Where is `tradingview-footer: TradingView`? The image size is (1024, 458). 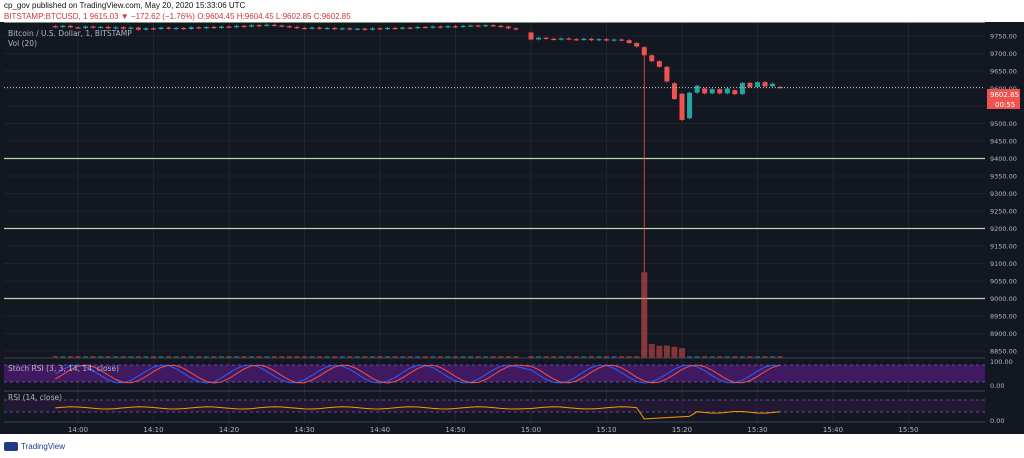
tradingview-footer: TradingView is located at coordinates (34, 446).